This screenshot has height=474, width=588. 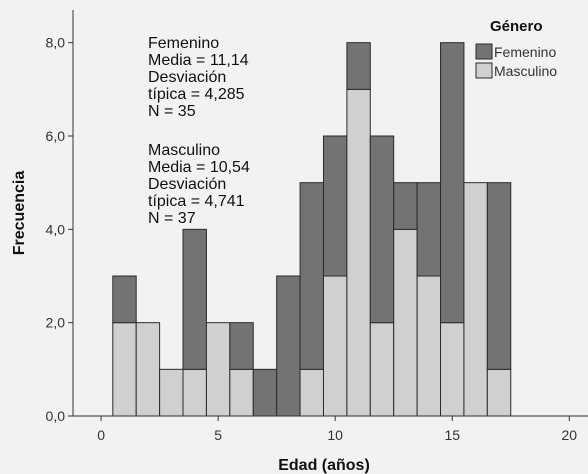 I want to click on legend-label-femenino: Femenino, so click(x=525, y=52).